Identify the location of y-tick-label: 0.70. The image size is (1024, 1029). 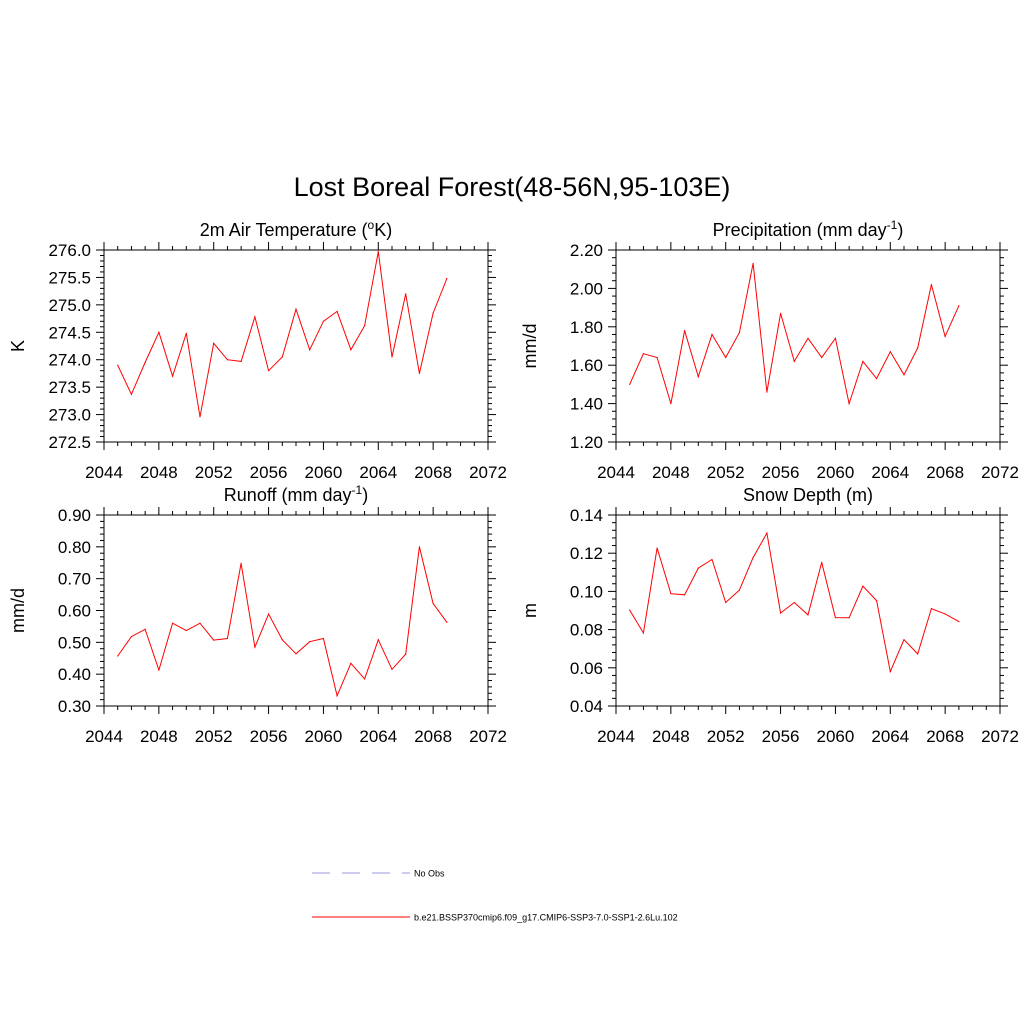
(74, 579).